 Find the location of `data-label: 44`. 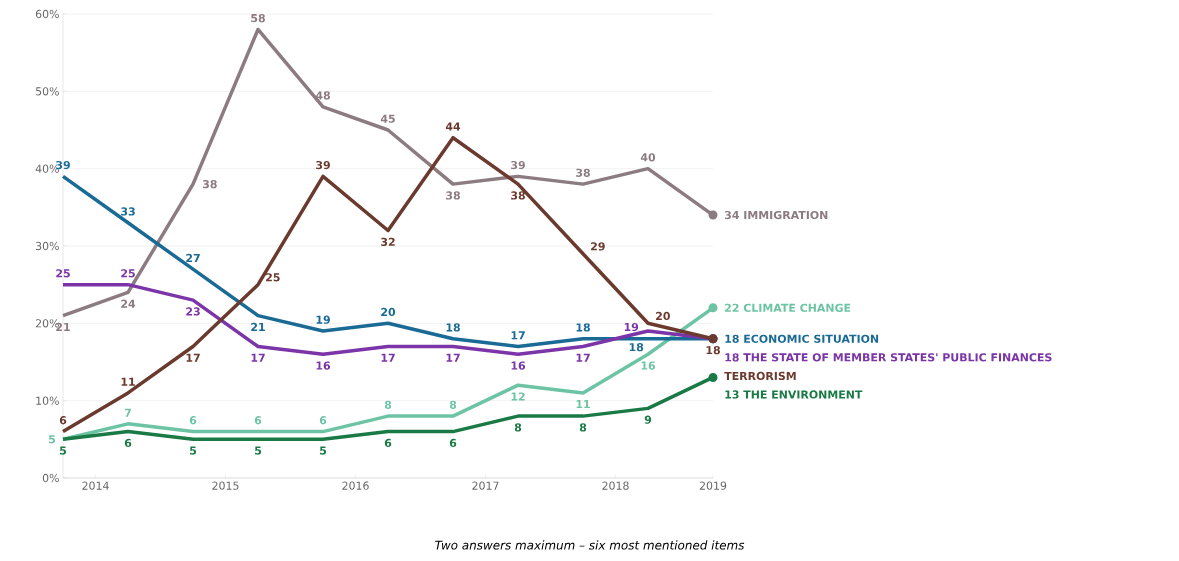

data-label: 44 is located at coordinates (453, 126).